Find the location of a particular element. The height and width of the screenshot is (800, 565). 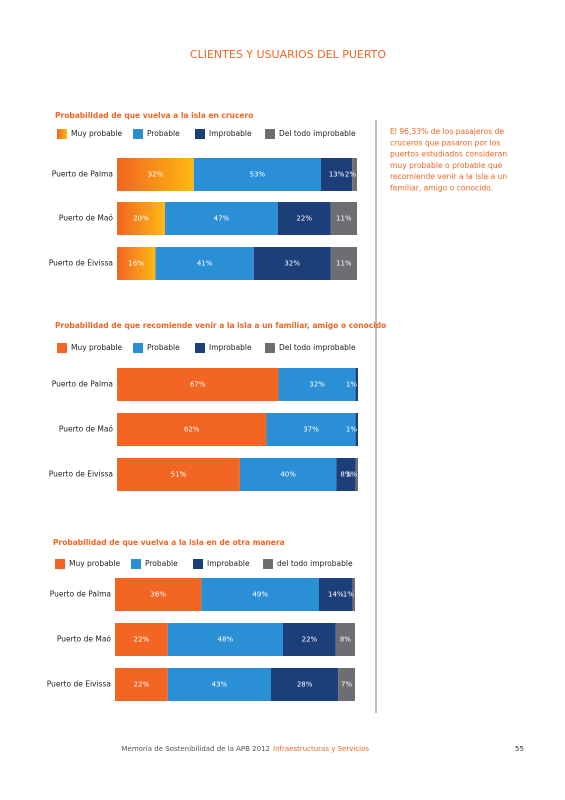

footer-text: Memoria de Sostenibilidad de la APB 2012 is located at coordinates (195, 749).